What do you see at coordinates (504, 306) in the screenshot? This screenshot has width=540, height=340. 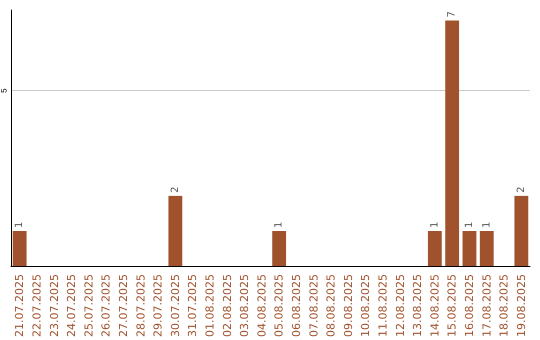 I see `x-tick-label: 18.08.2025` at bounding box center [504, 306].